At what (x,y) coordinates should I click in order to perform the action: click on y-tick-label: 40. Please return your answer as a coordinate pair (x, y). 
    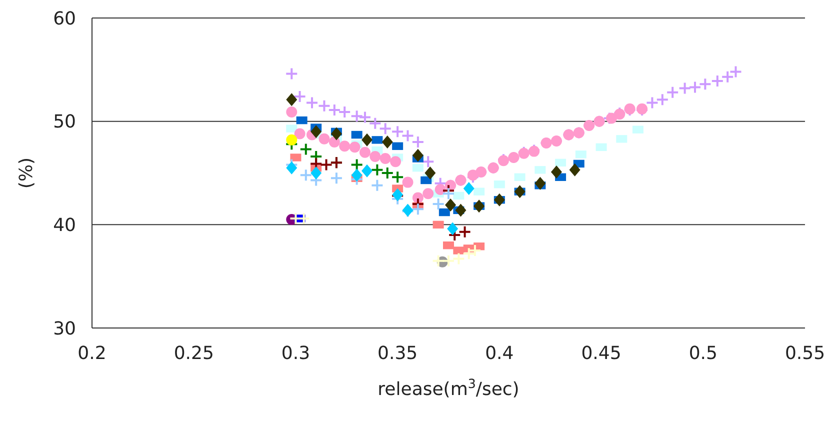
    Looking at the image, I should click on (64, 225).